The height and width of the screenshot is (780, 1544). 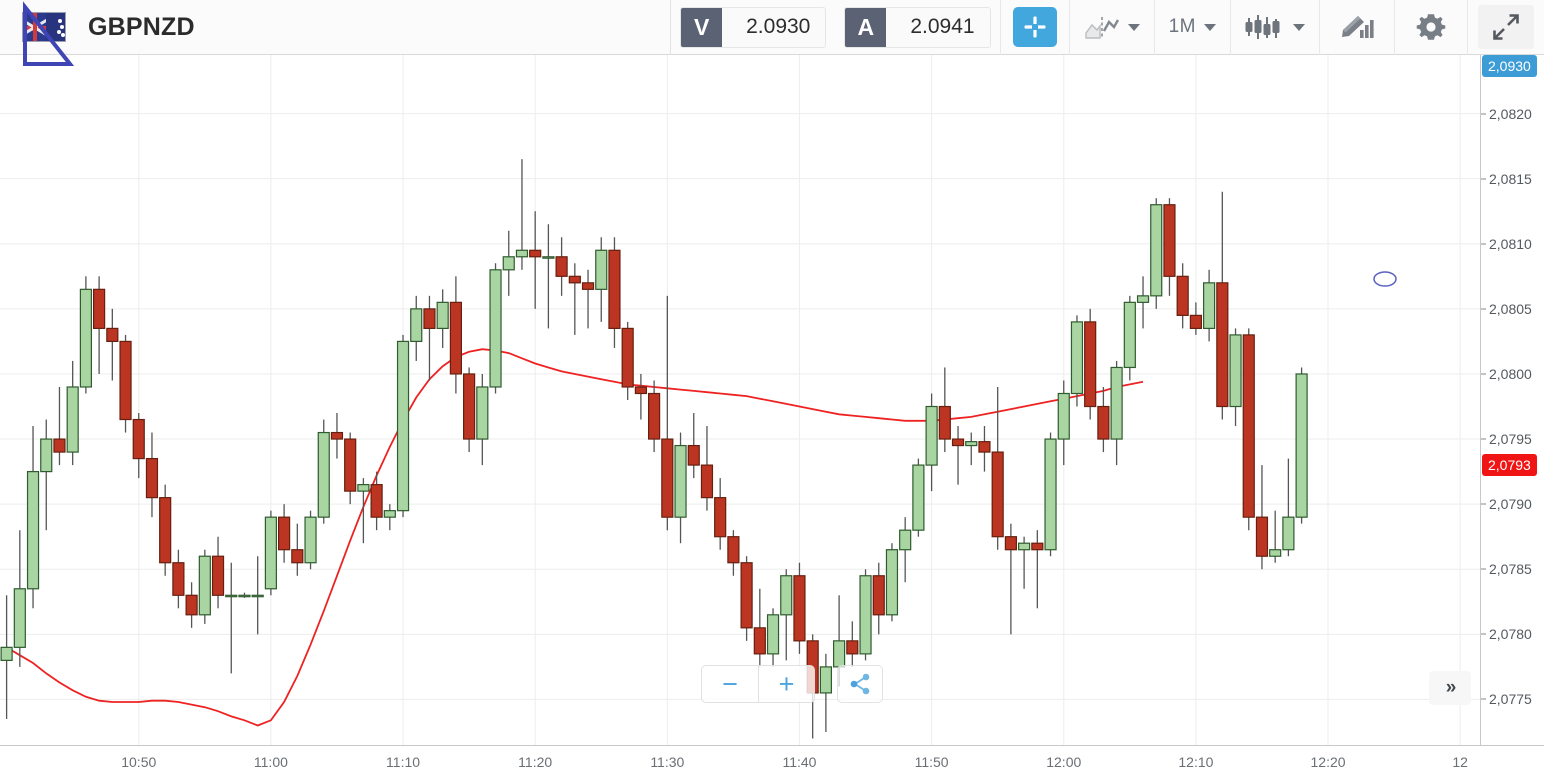 What do you see at coordinates (799, 762) in the screenshot?
I see `time-axis-label: 11:40` at bounding box center [799, 762].